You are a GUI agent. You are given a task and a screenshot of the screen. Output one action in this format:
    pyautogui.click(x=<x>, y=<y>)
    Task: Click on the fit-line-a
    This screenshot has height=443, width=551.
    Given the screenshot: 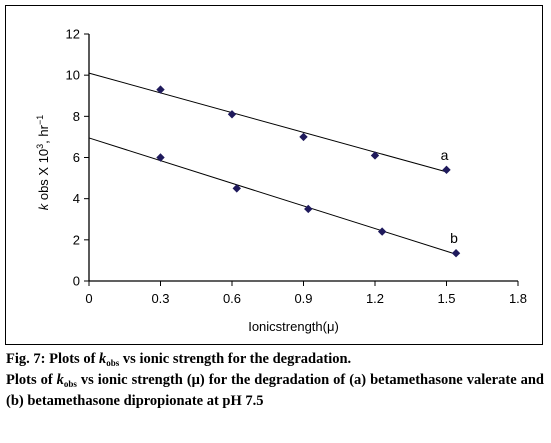 What is the action you would take?
    pyautogui.click(x=267, y=122)
    